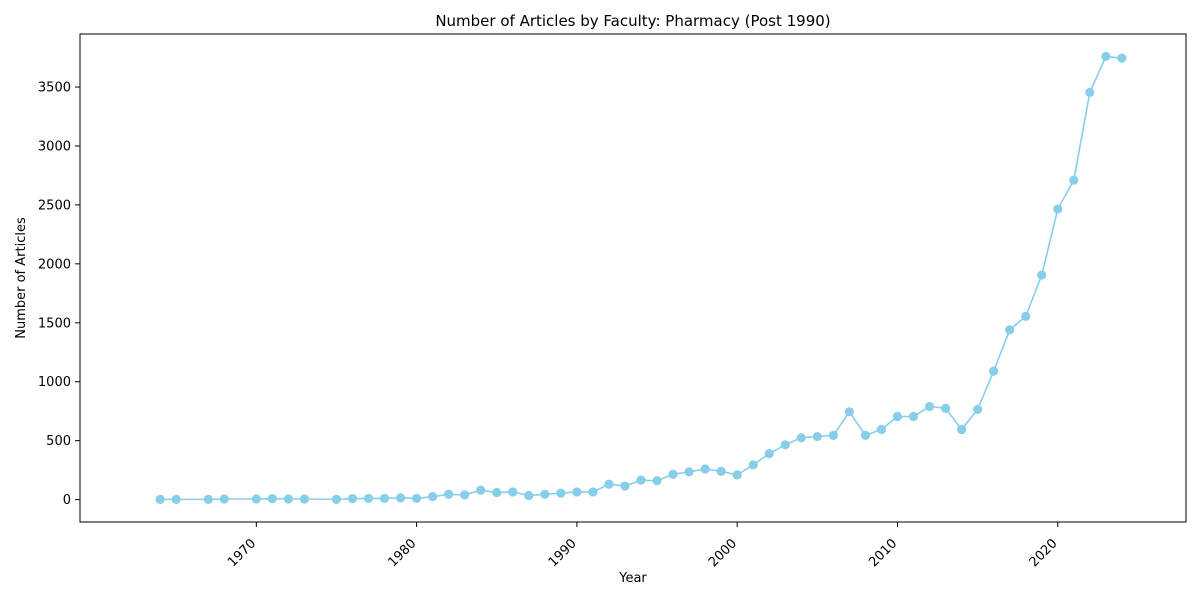  Describe the element at coordinates (59, 294) in the screenshot. I see `y-axis: 0 500 1000 1500 2000 2500 3000 3500` at that location.